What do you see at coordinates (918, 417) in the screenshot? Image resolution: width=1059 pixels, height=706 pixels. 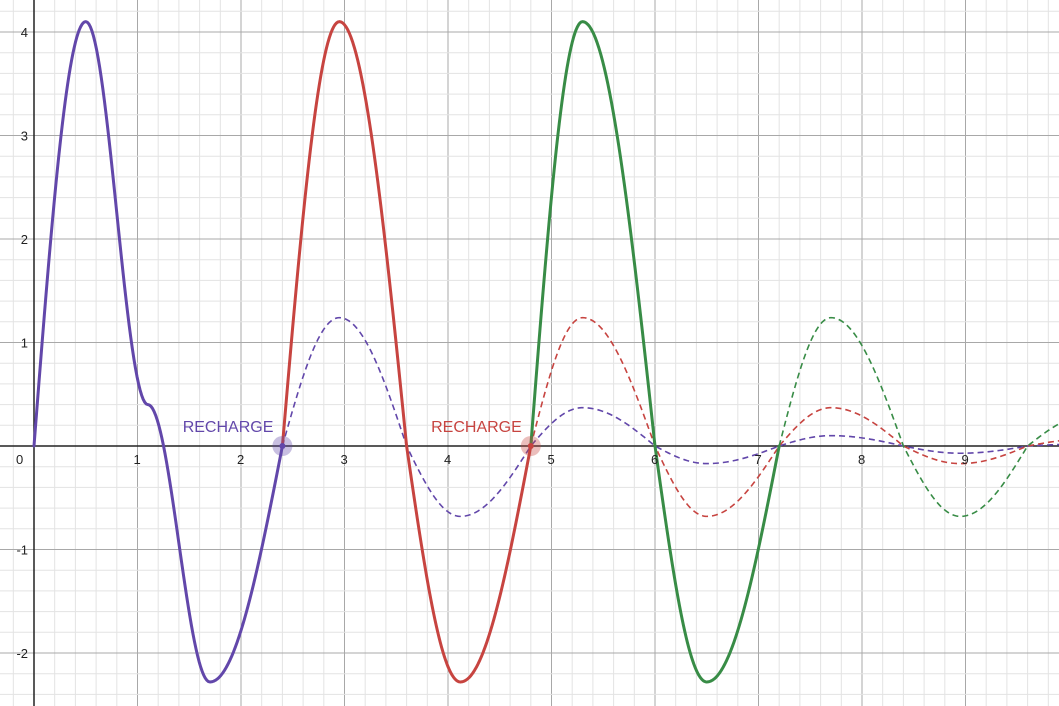 I see `series-3-dashed-line` at bounding box center [918, 417].